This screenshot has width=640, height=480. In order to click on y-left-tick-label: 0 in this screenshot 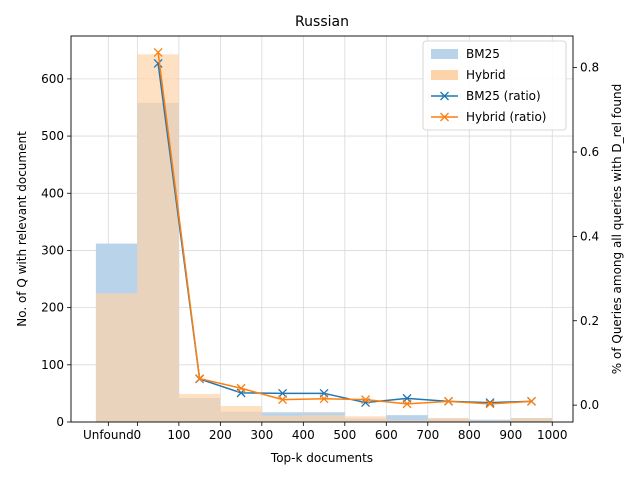, I will do `click(60, 422)`.